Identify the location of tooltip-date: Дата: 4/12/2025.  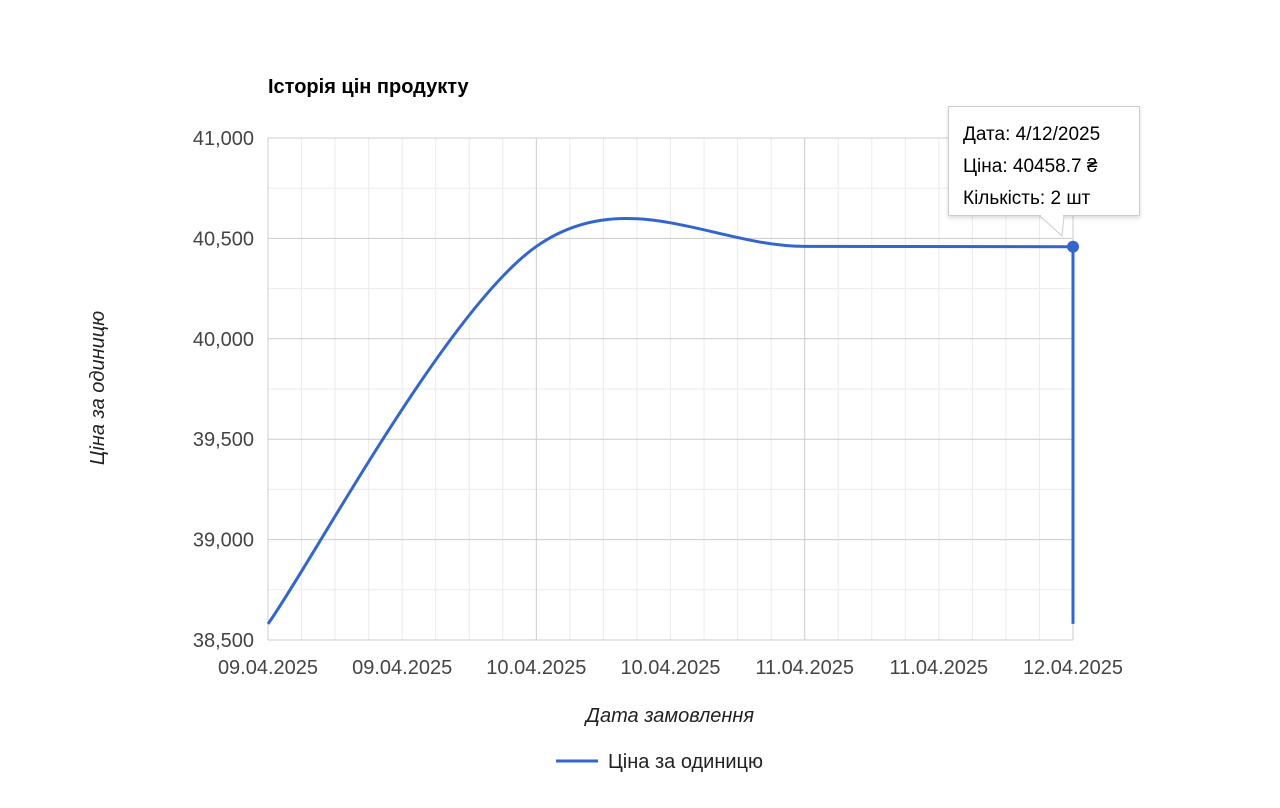
(1032, 134).